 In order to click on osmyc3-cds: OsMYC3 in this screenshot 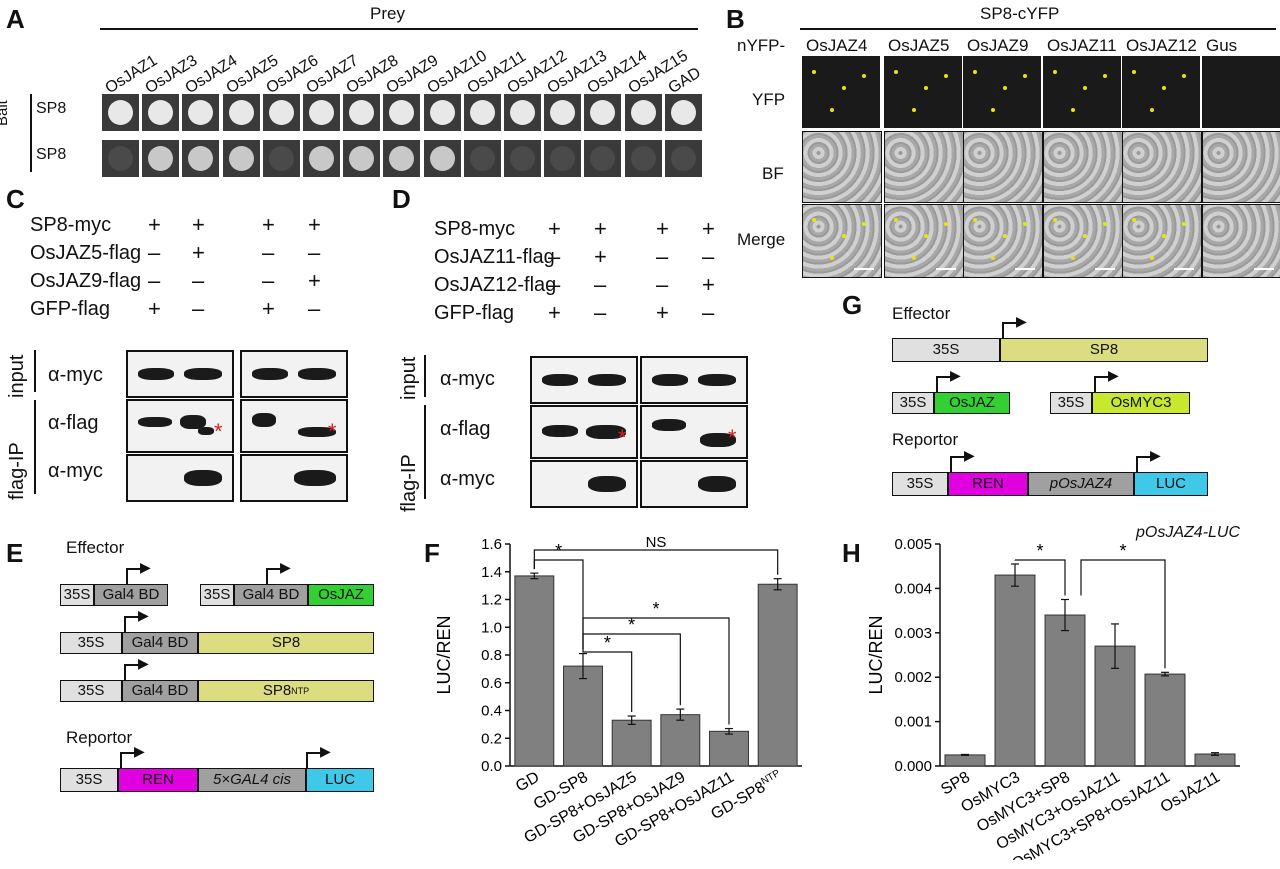, I will do `click(1141, 403)`.